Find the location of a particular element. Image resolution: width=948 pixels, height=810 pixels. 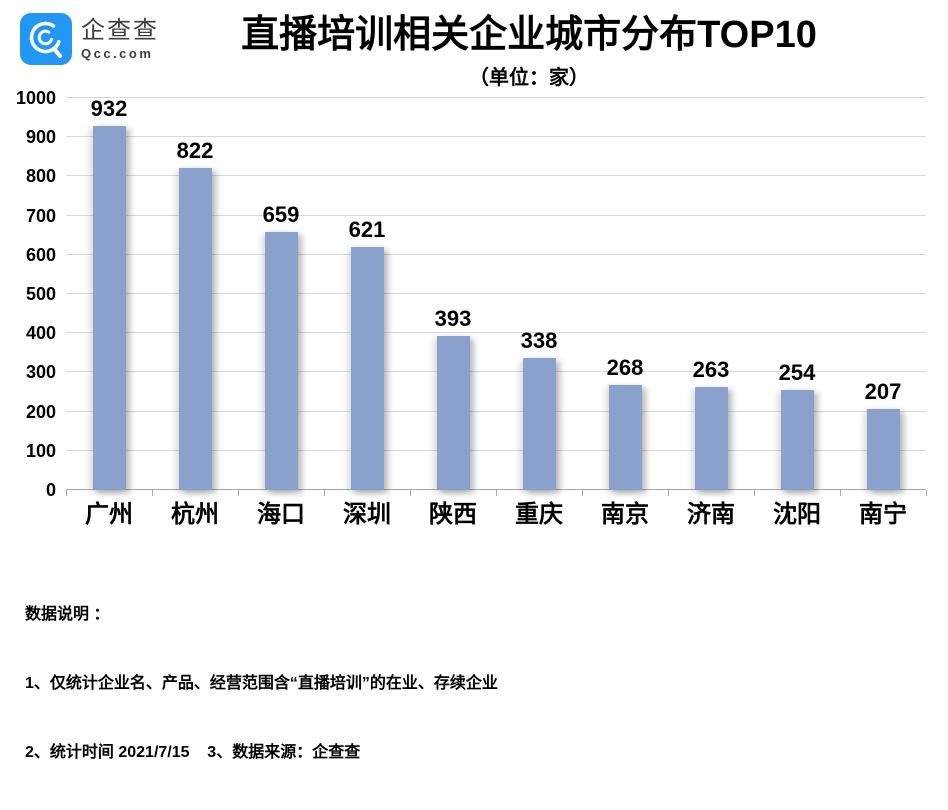

title-block: 直播培训相关企业城市分布TOP10 （单位：家） is located at coordinates (529, 52).